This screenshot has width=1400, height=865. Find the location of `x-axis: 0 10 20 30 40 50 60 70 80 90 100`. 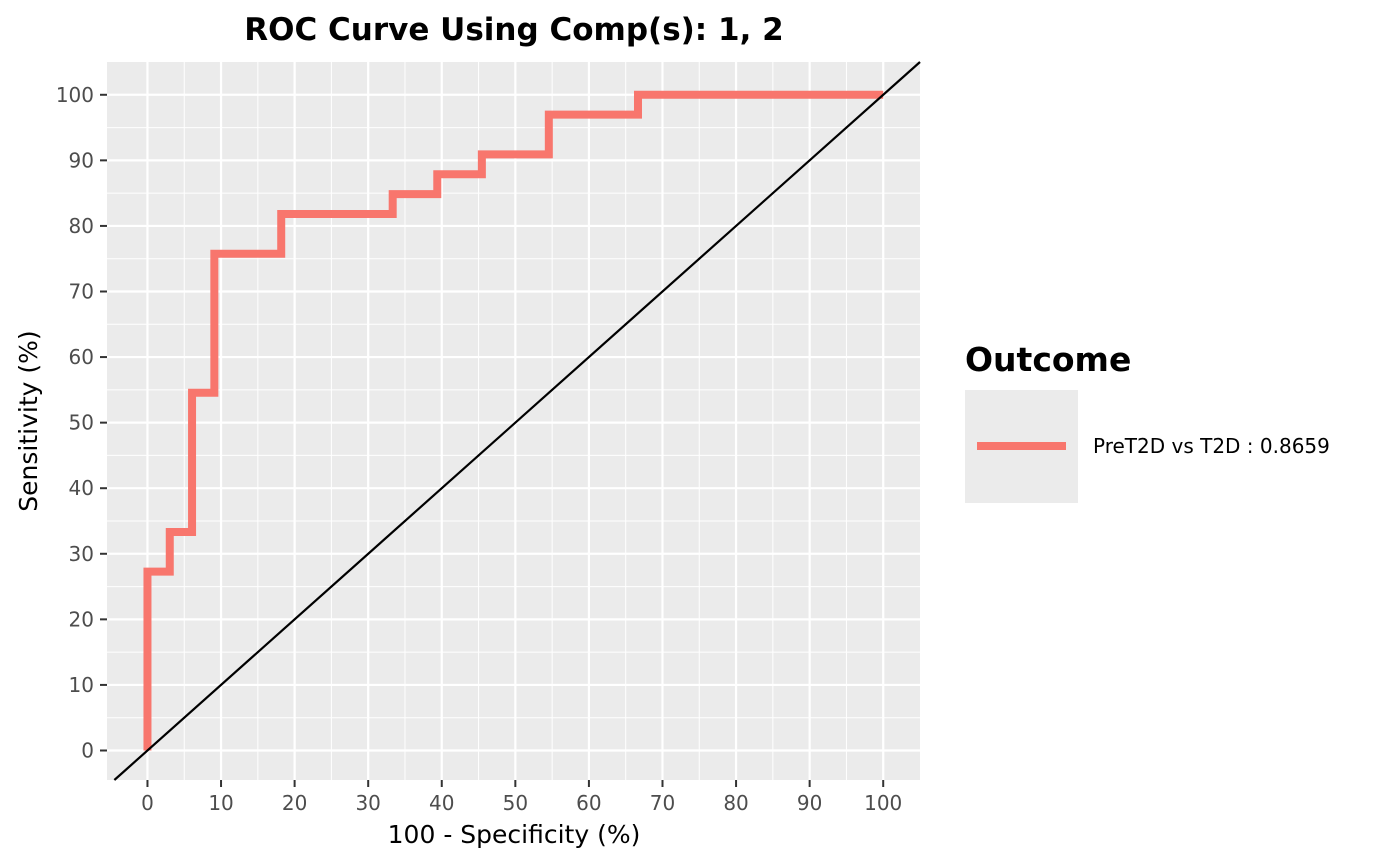

x-axis: 0 10 20 30 40 50 60 70 80 90 100 is located at coordinates (521, 797).